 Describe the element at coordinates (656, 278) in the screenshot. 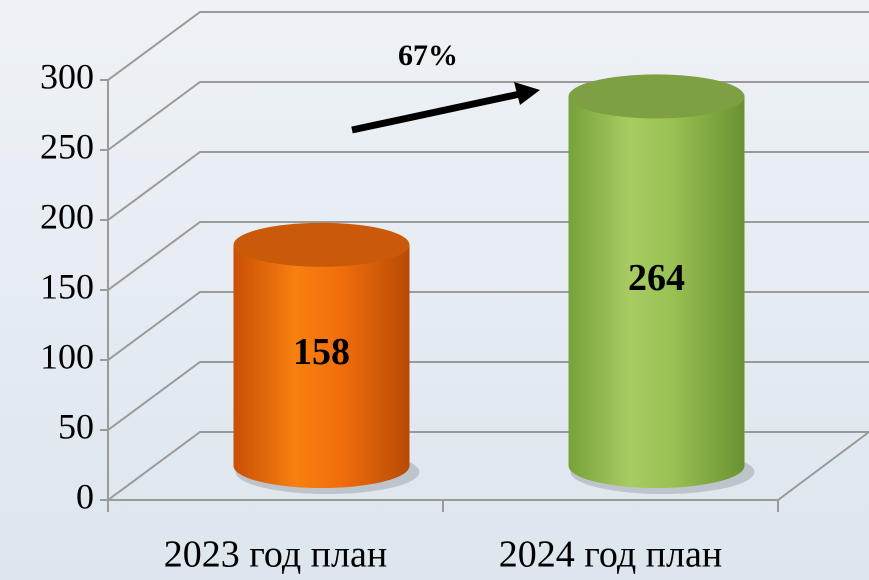

I see `data-label: 264` at that location.